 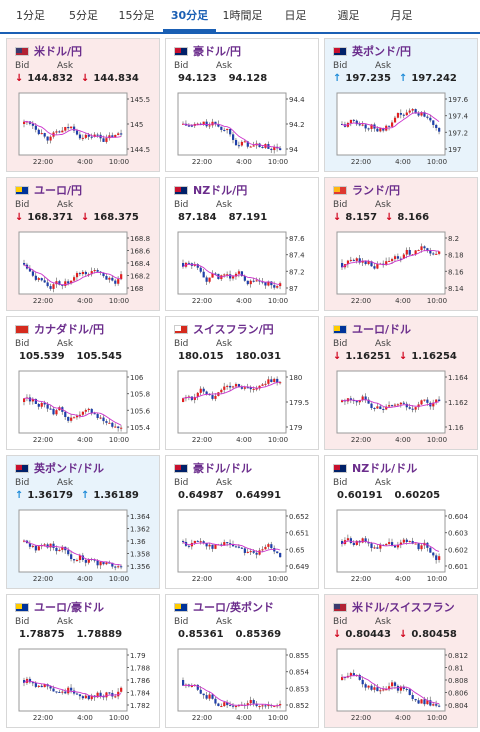 I want to click on currency-pair-link: ユーロ/円, so click(x=58, y=190).